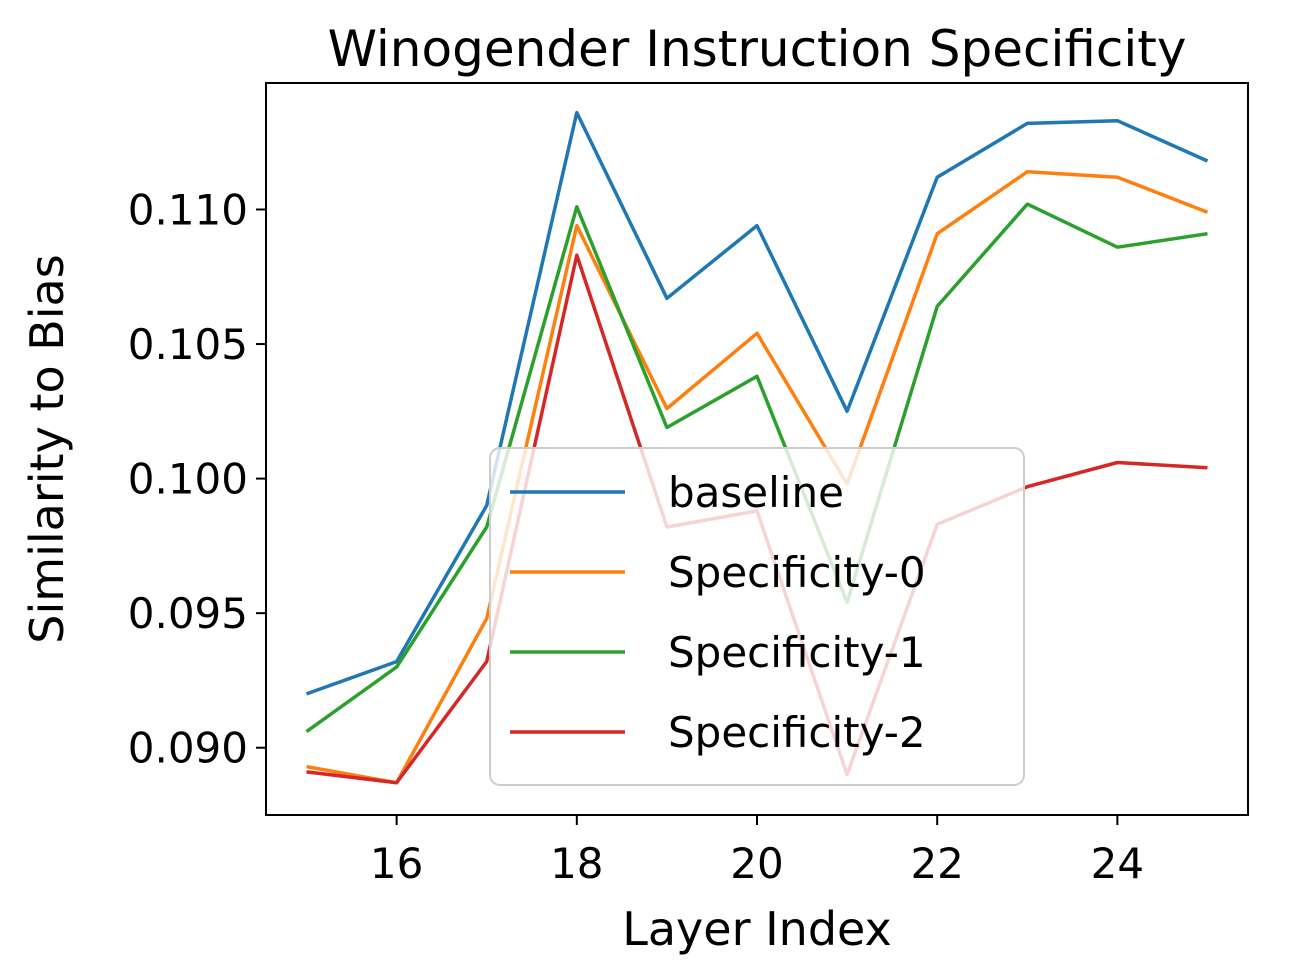  I want to click on x-axis-label: Layer Index, so click(757, 929).